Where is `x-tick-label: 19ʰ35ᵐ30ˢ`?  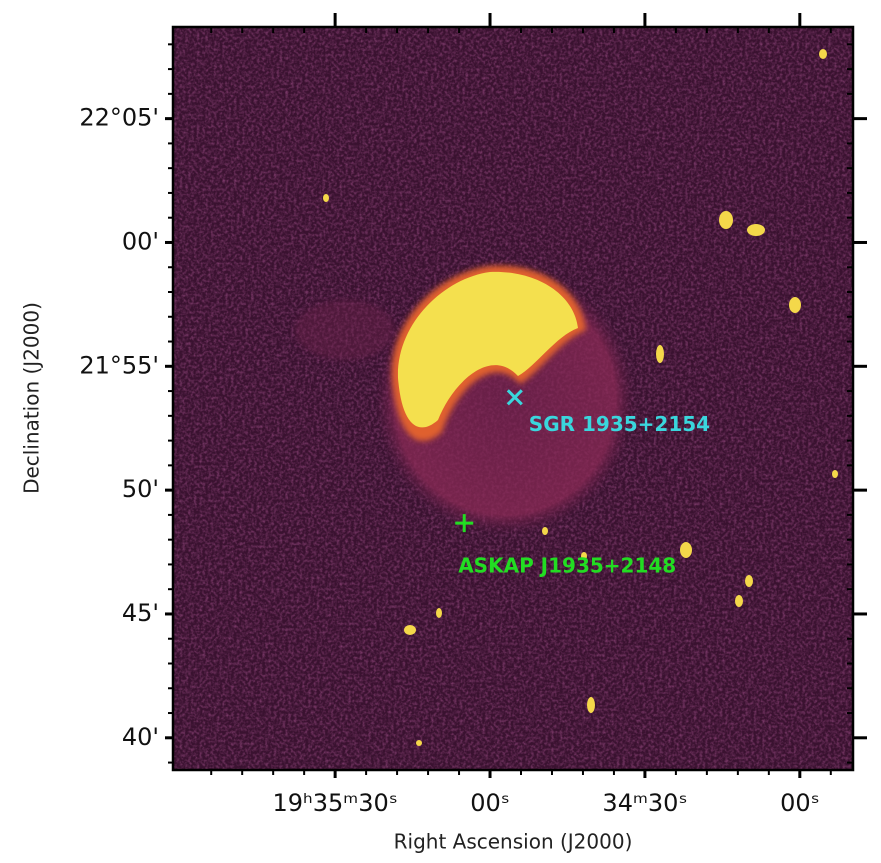
x-tick-label: 19ʰ35ᵐ30ˢ is located at coordinates (335, 803).